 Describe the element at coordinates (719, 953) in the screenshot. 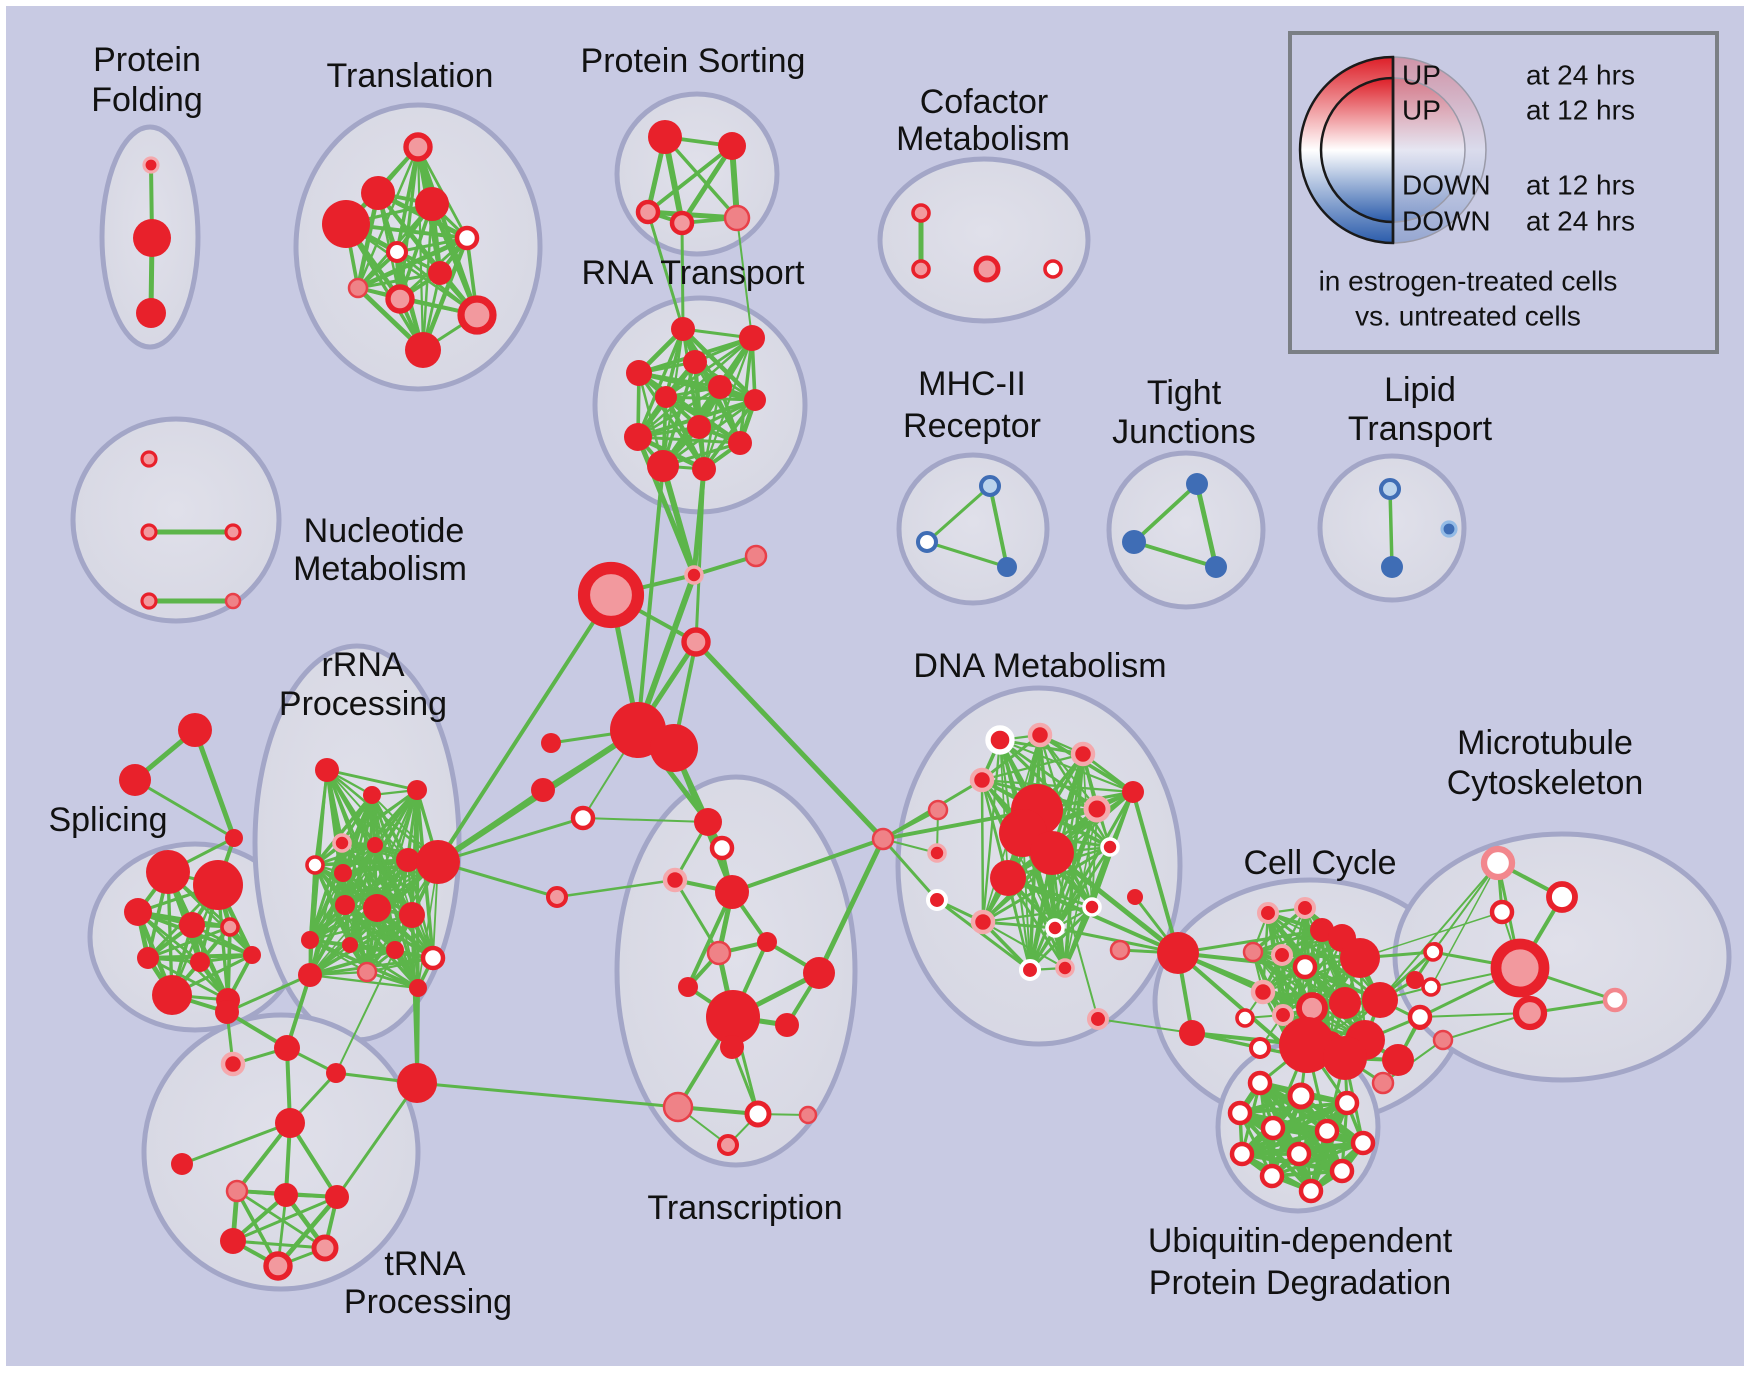

I see `node-tx6` at that location.